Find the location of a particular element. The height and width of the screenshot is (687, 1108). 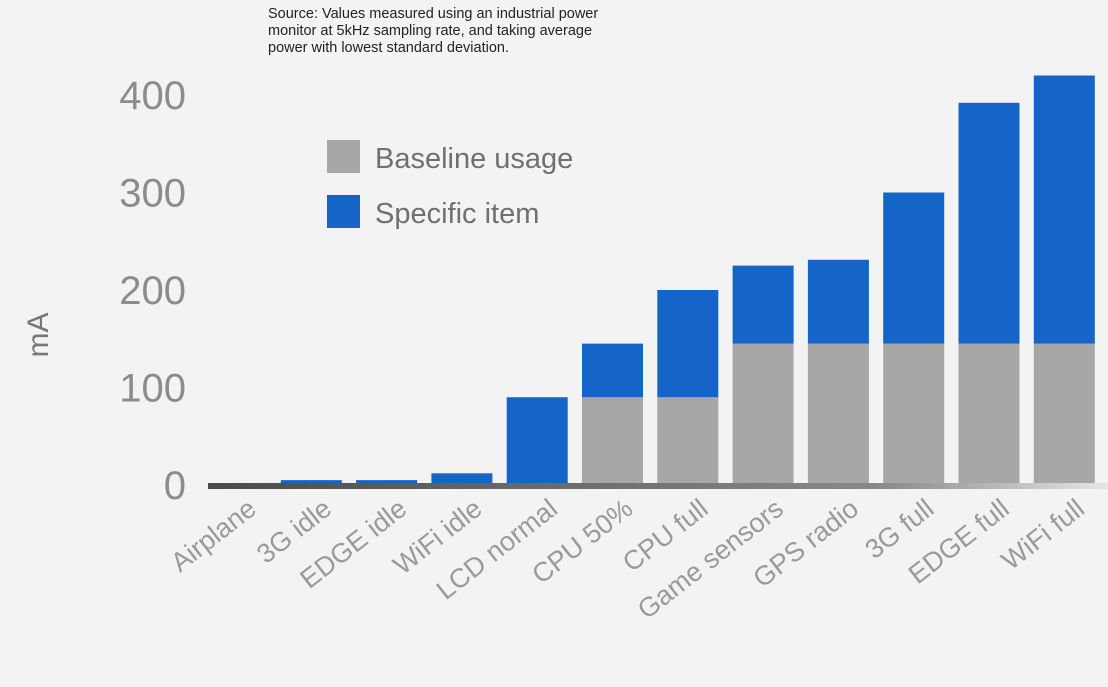

y-axis-label: mA is located at coordinates (38, 335).